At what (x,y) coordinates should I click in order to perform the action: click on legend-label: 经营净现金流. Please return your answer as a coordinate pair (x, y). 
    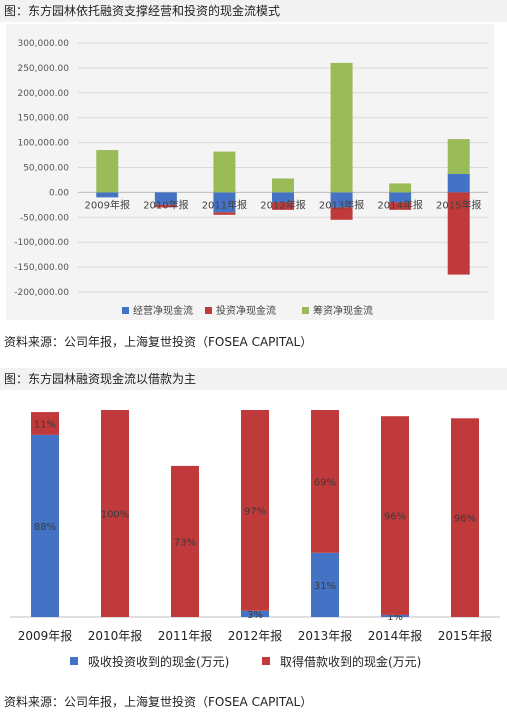
    Looking at the image, I should click on (163, 310).